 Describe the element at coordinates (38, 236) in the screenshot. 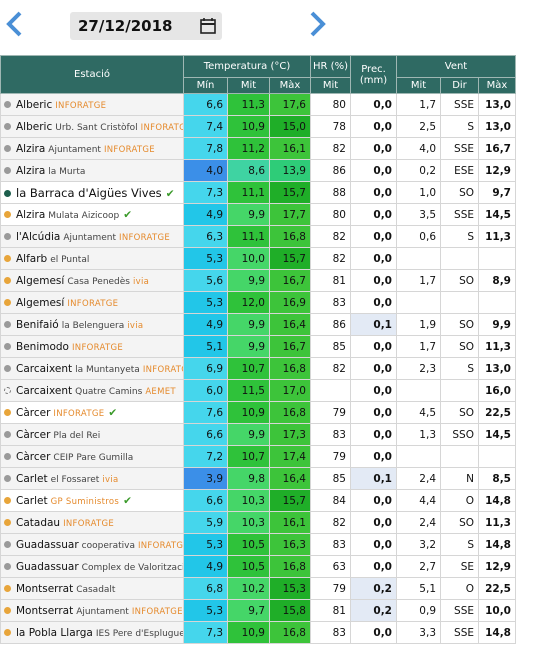

I see `station-name: l'Alcúdia` at that location.